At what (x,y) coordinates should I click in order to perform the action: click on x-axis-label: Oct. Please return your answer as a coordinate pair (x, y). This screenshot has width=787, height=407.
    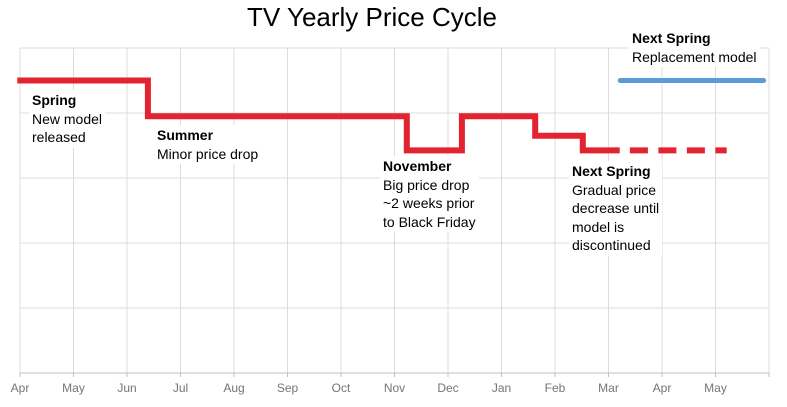
    Looking at the image, I should click on (341, 388).